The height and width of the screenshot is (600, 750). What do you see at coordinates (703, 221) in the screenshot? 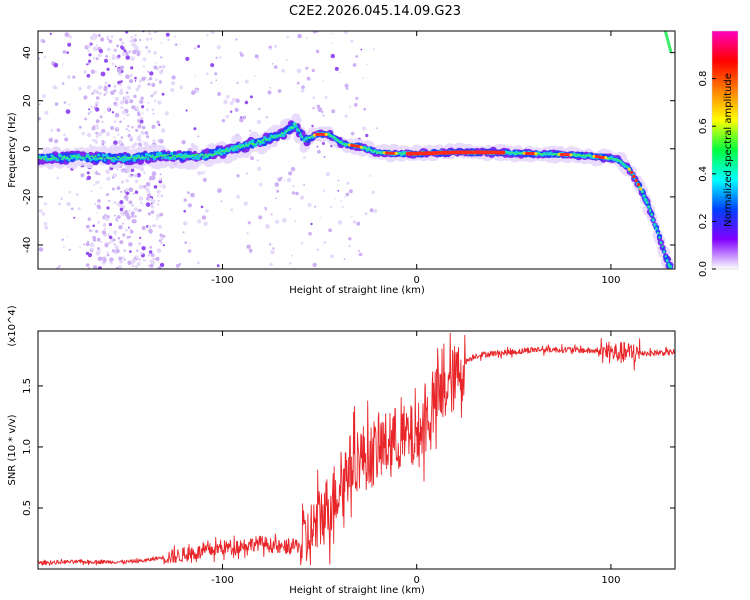
I see `colorbar-tick-label: 0.2` at bounding box center [703, 221].